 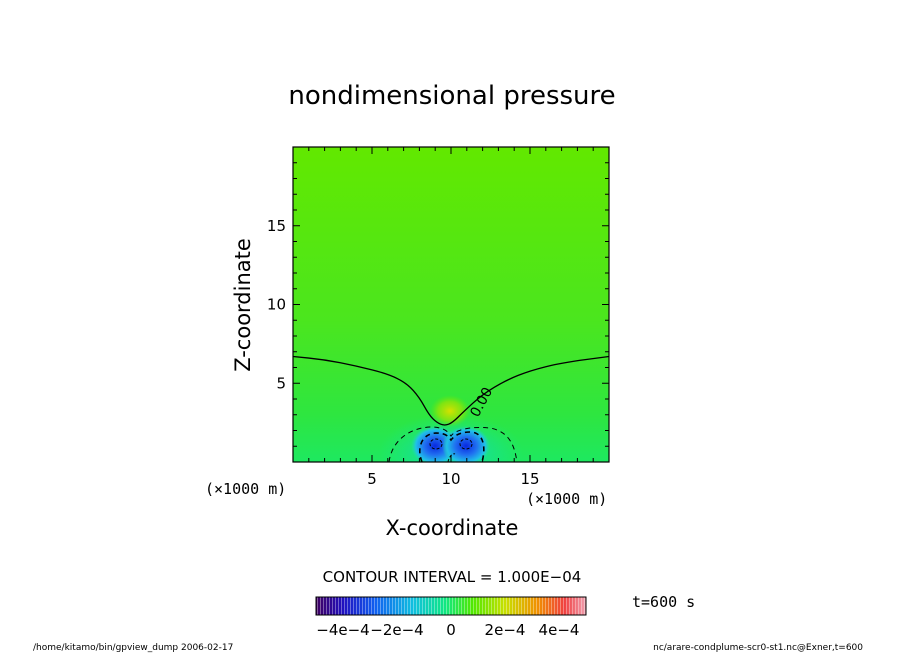 What do you see at coordinates (451, 390) in the screenshot?
I see `zero-contour-line` at bounding box center [451, 390].